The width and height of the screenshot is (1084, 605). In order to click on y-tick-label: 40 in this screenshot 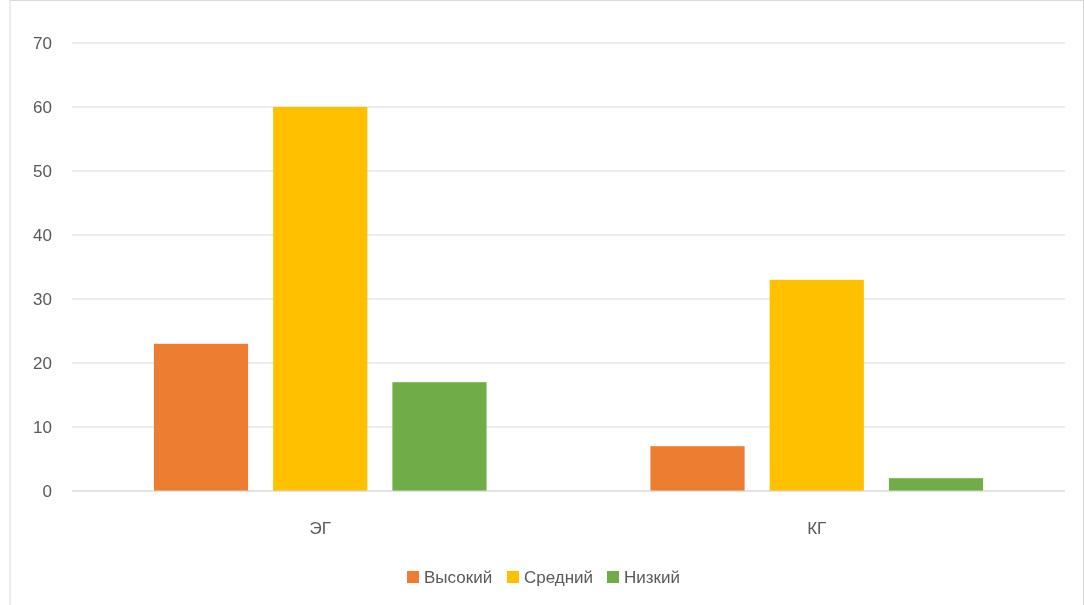, I will do `click(42, 235)`.